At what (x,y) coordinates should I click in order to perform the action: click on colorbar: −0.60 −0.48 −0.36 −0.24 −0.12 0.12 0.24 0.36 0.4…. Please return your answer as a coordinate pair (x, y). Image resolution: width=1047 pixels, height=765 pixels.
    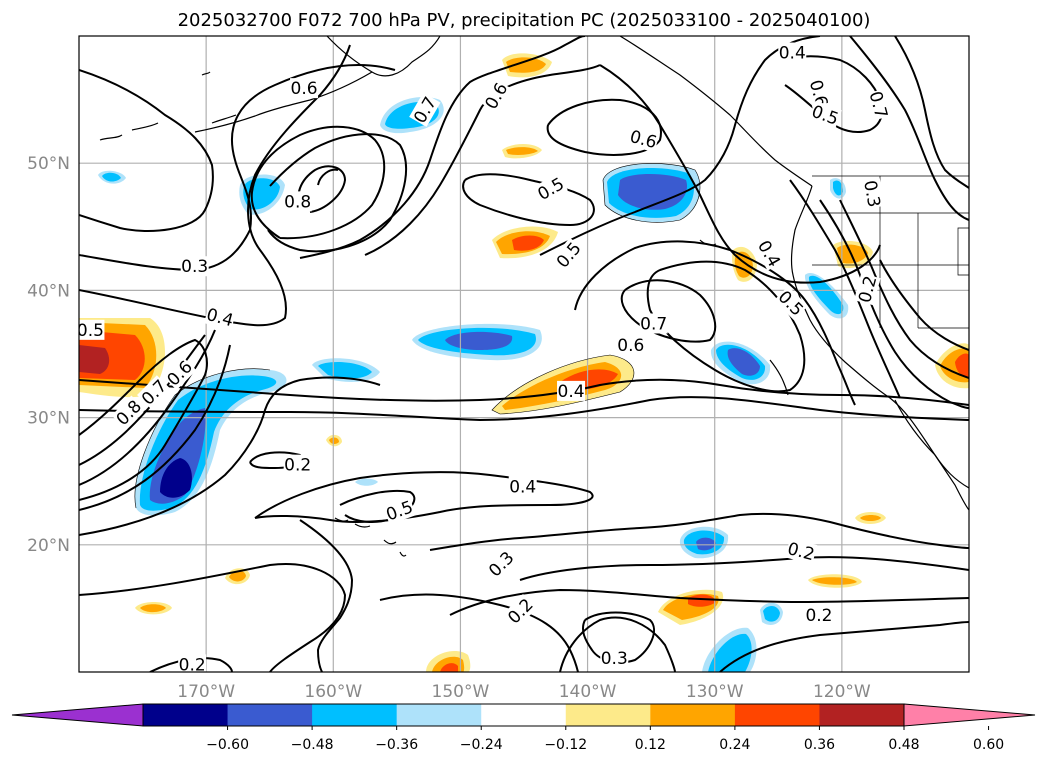
    Looking at the image, I should click on (523, 728).